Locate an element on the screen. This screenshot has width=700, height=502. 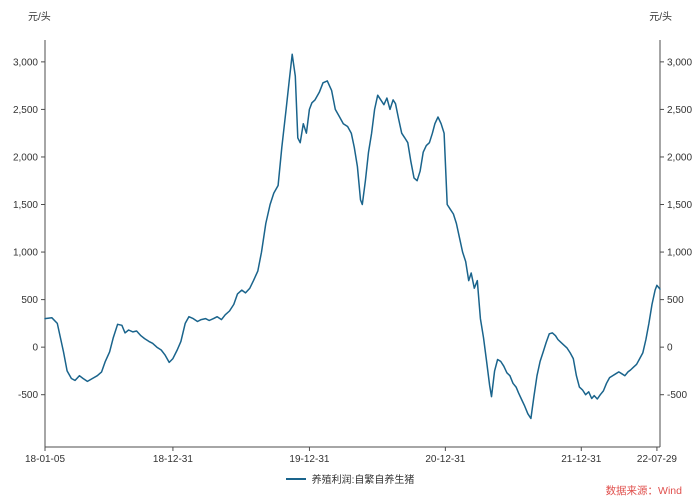
y-axis-unit-left: 元/头 is located at coordinates (39, 17).